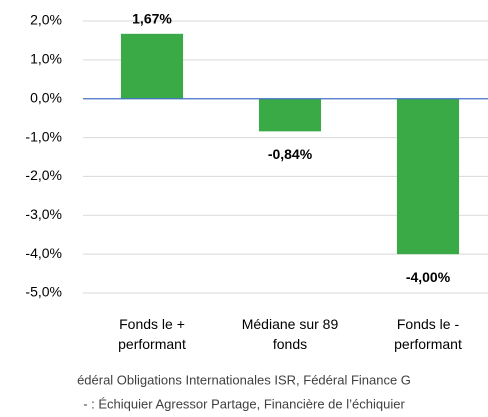 Image resolution: width=488 pixels, height=417 pixels. I want to click on y-tick-label: 0,0%, so click(46, 97).